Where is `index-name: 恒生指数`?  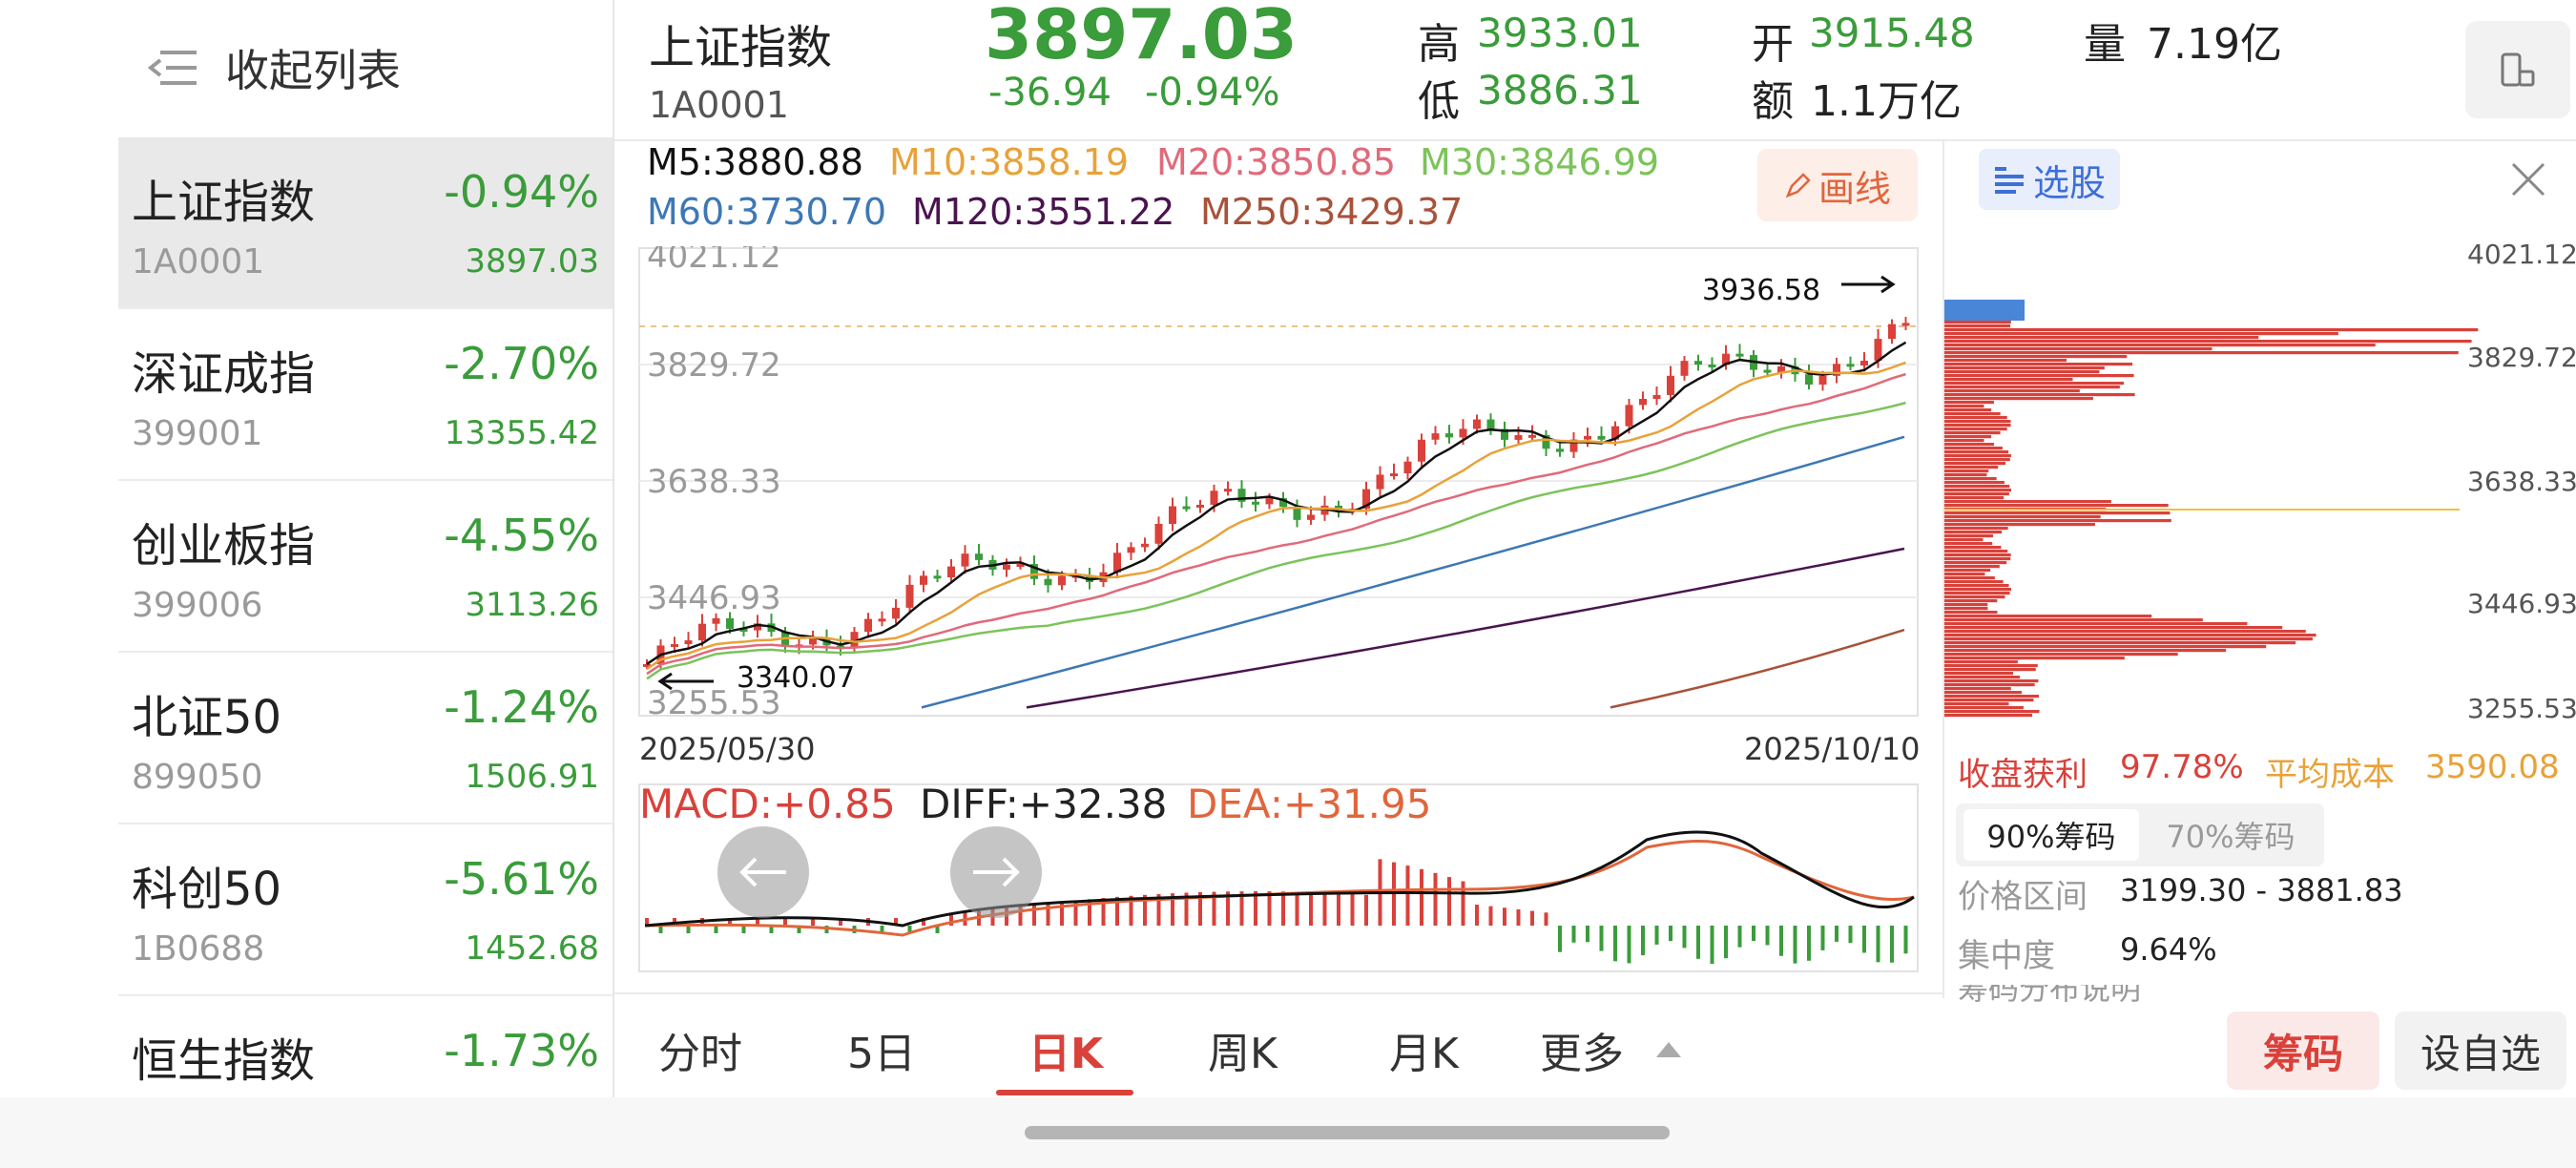 index-name: 恒生指数 is located at coordinates (224, 1061).